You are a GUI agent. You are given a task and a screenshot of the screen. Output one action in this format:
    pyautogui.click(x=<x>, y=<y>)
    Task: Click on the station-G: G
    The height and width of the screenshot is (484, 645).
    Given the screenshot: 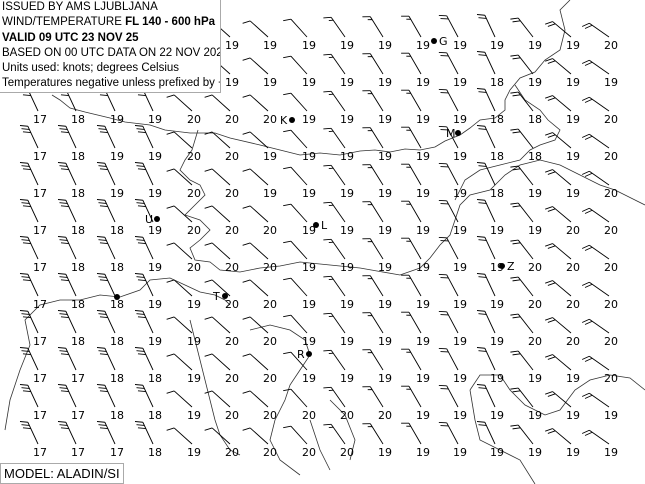 What is the action you would take?
    pyautogui.click(x=439, y=41)
    